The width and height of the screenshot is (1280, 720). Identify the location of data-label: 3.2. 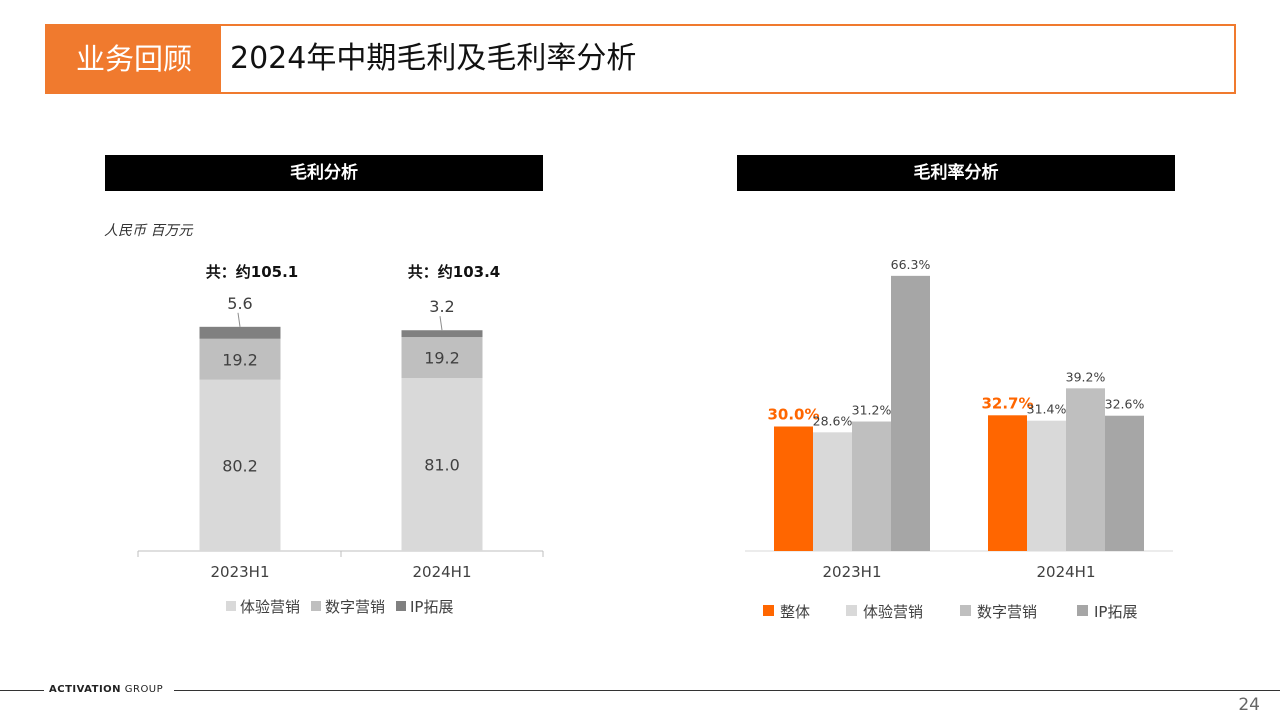
(441, 306).